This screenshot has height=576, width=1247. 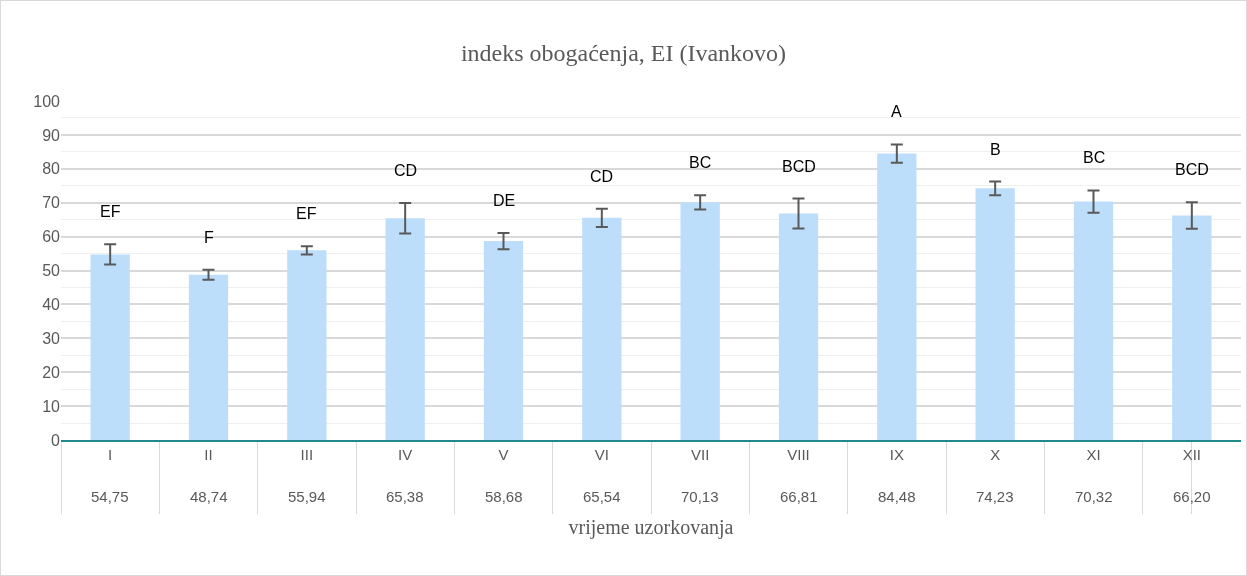 What do you see at coordinates (51, 135) in the screenshot?
I see `y-tick-label: 90` at bounding box center [51, 135].